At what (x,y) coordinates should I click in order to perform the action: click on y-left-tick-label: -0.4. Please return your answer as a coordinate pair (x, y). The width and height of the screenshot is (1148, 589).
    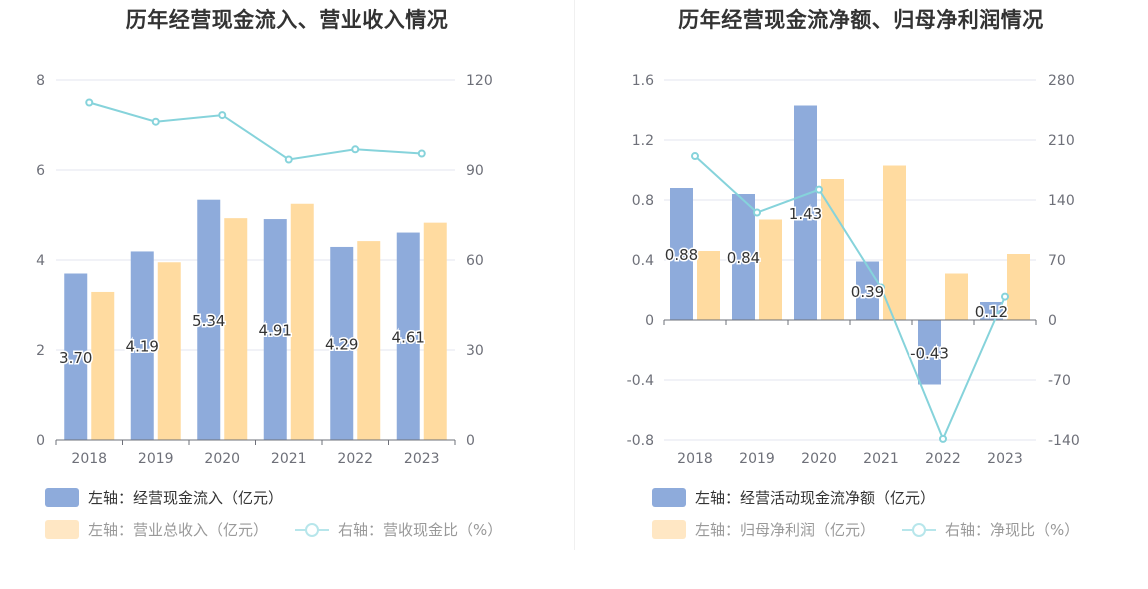
    Looking at the image, I should click on (640, 381).